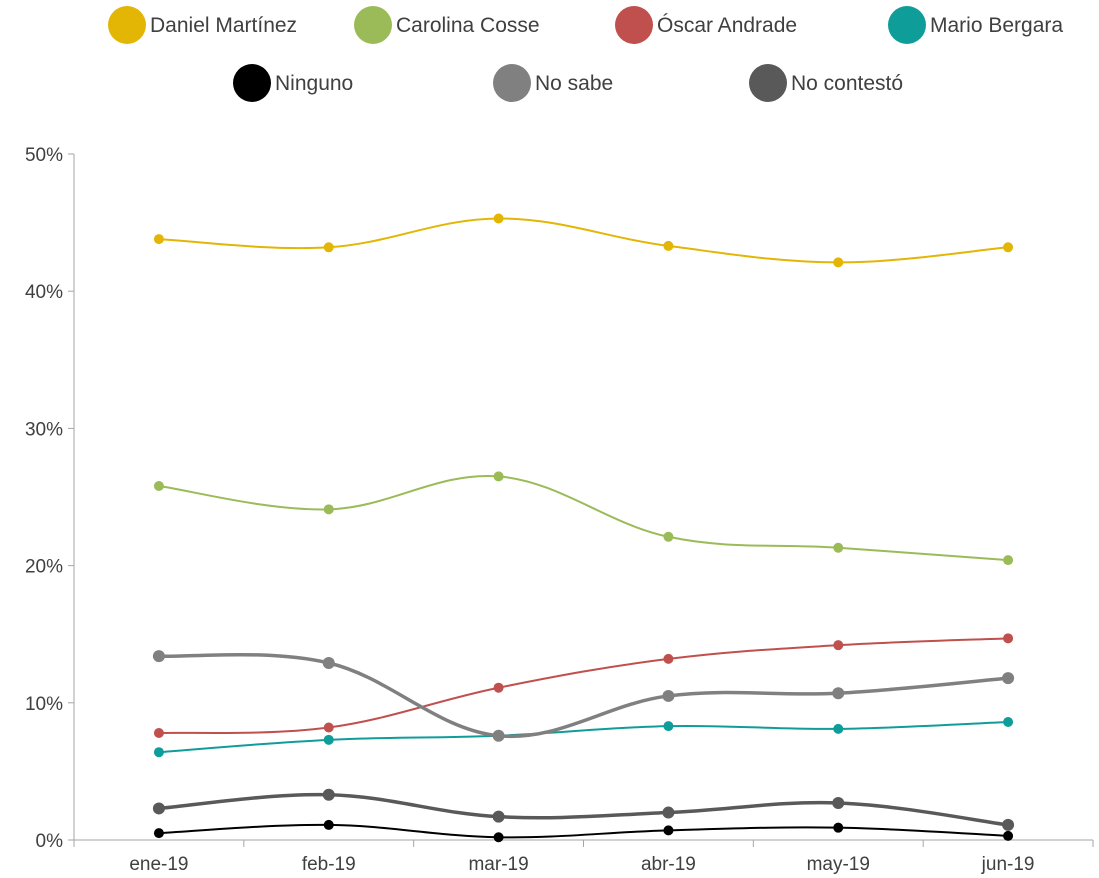 The height and width of the screenshot is (878, 1099). Describe the element at coordinates (44, 429) in the screenshot. I see `y-tick-label: 30%` at that location.